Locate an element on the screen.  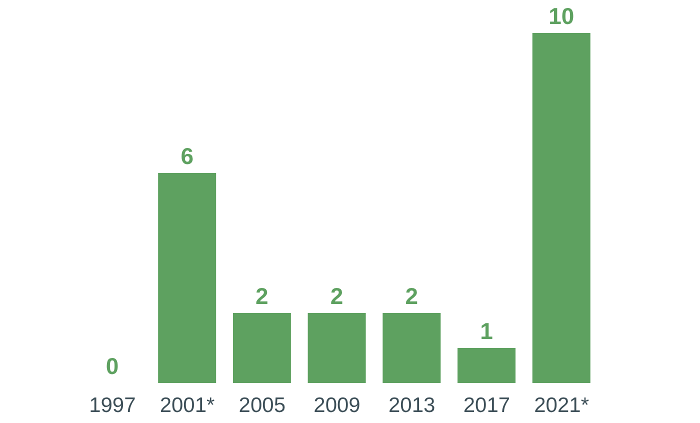
data-label: 6 is located at coordinates (187, 156).